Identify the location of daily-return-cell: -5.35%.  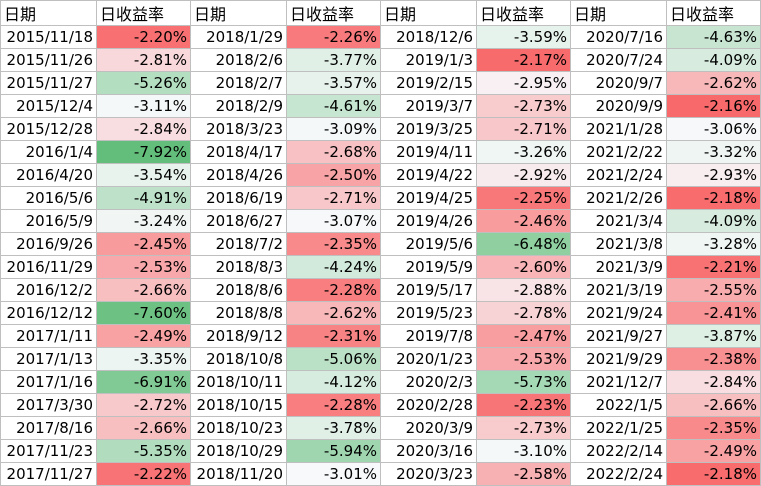
(143, 451).